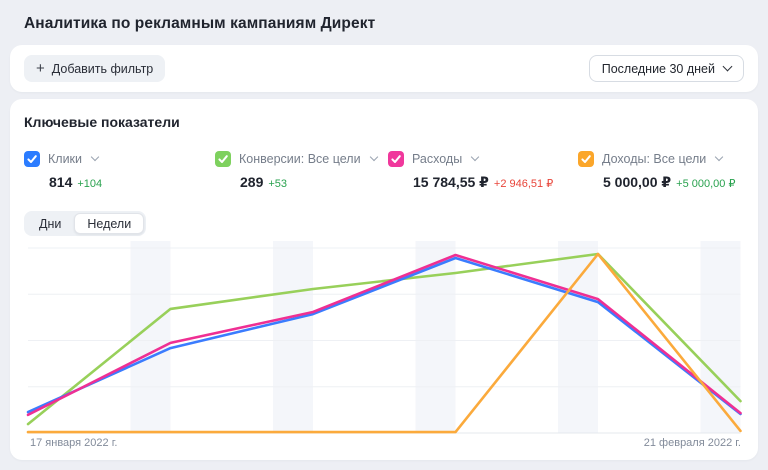 The height and width of the screenshot is (470, 768). I want to click on plus-icon: +, so click(40, 68).